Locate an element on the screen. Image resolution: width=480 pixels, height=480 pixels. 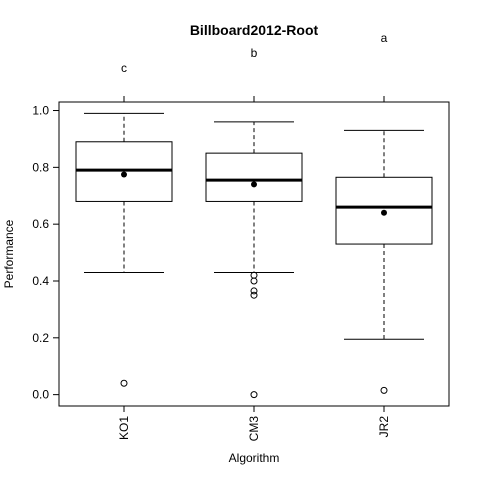
box-CM3 is located at coordinates (254, 177).